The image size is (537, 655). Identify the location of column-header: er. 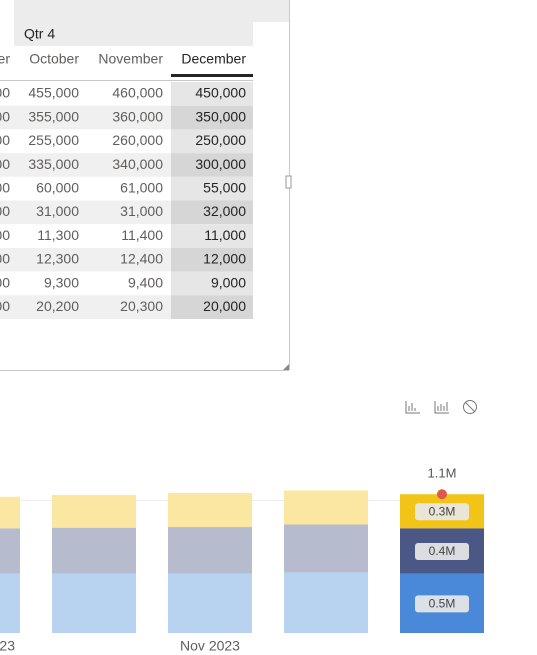
(5, 59).